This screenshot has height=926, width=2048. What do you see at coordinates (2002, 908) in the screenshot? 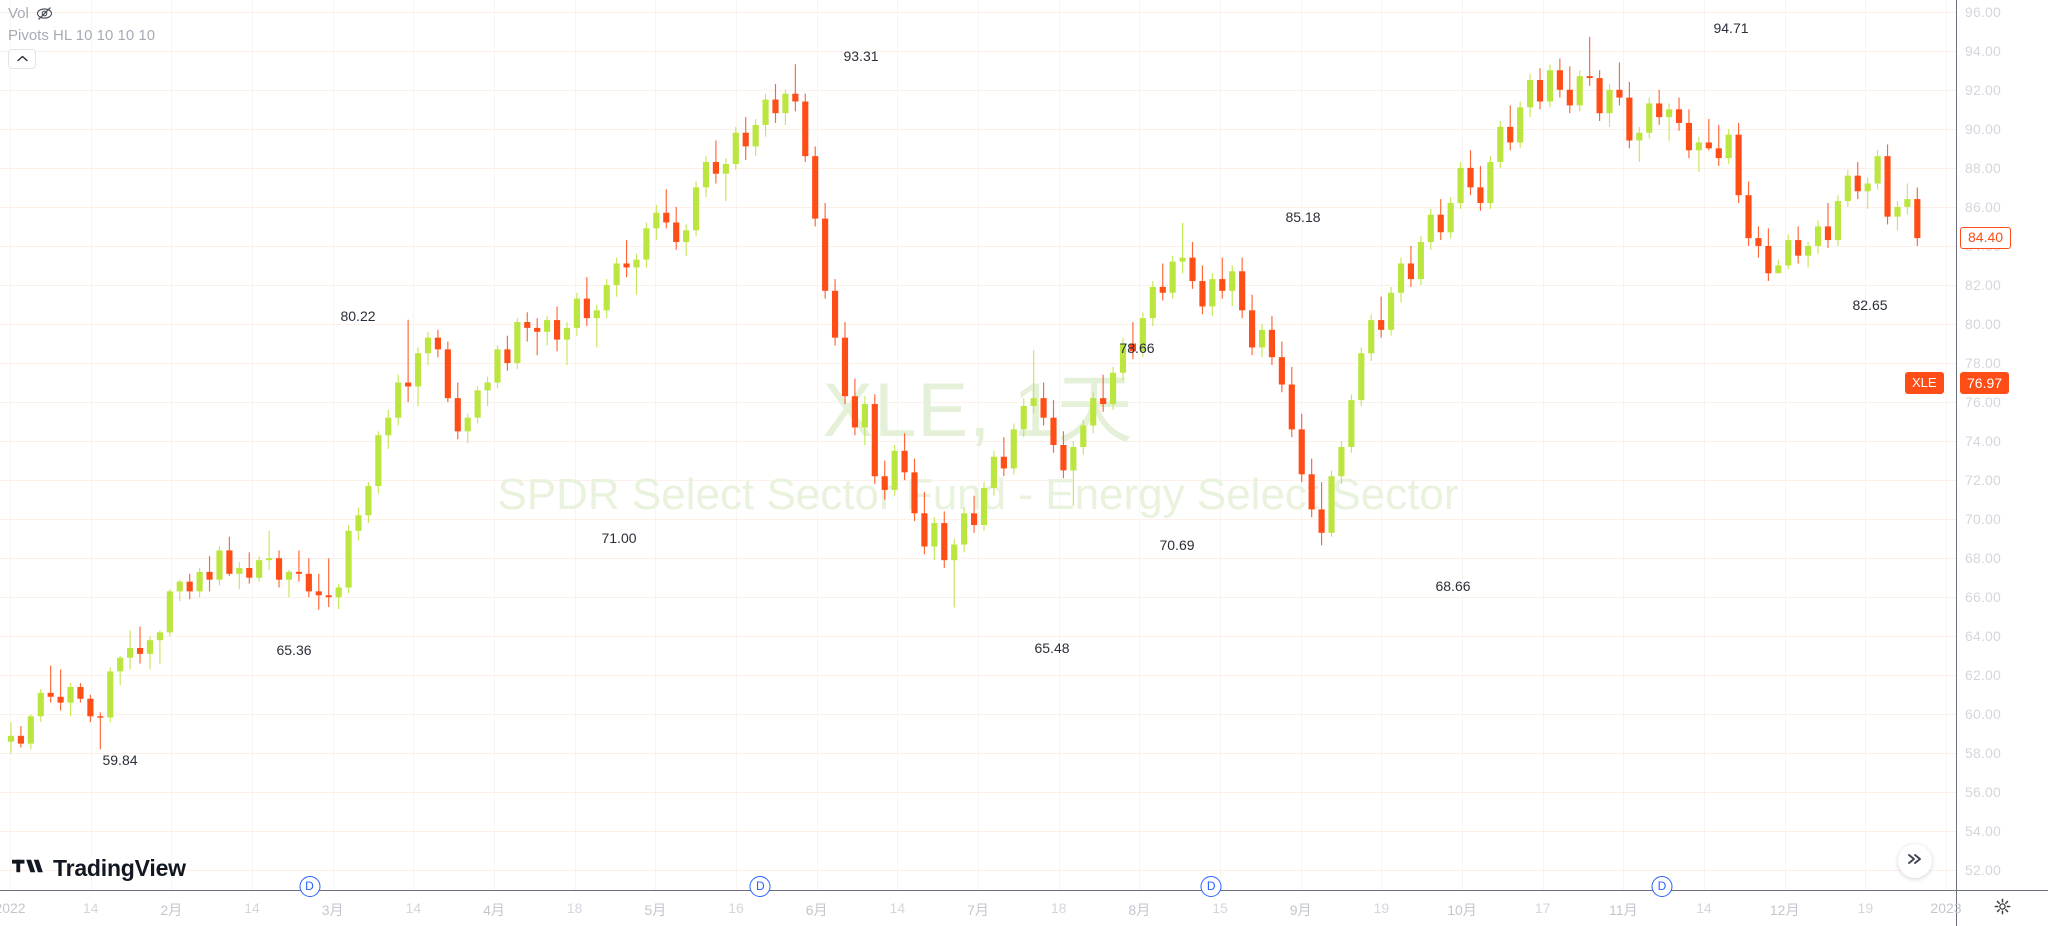
I see `chart-settings-button` at bounding box center [2002, 908].